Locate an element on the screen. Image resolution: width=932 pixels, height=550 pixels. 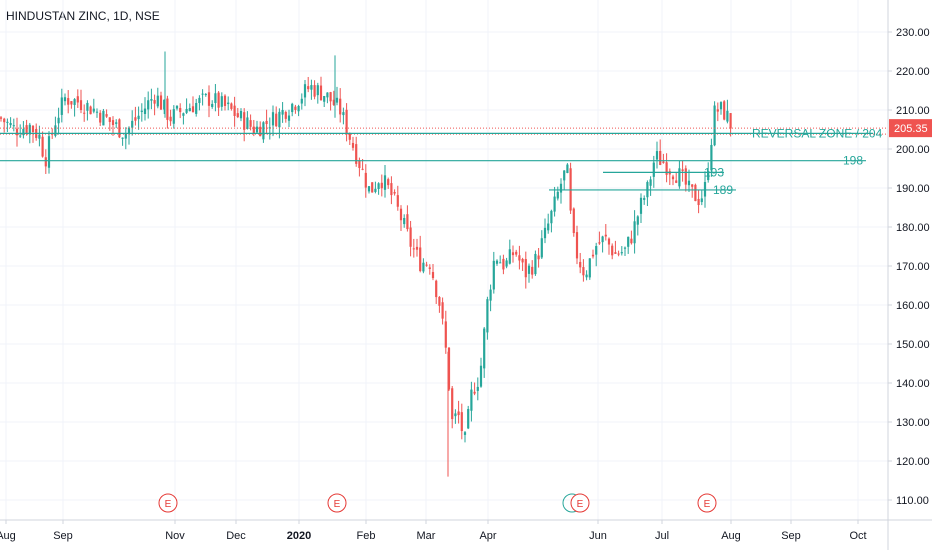
y-tick-label: 210.00 is located at coordinates (913, 111).